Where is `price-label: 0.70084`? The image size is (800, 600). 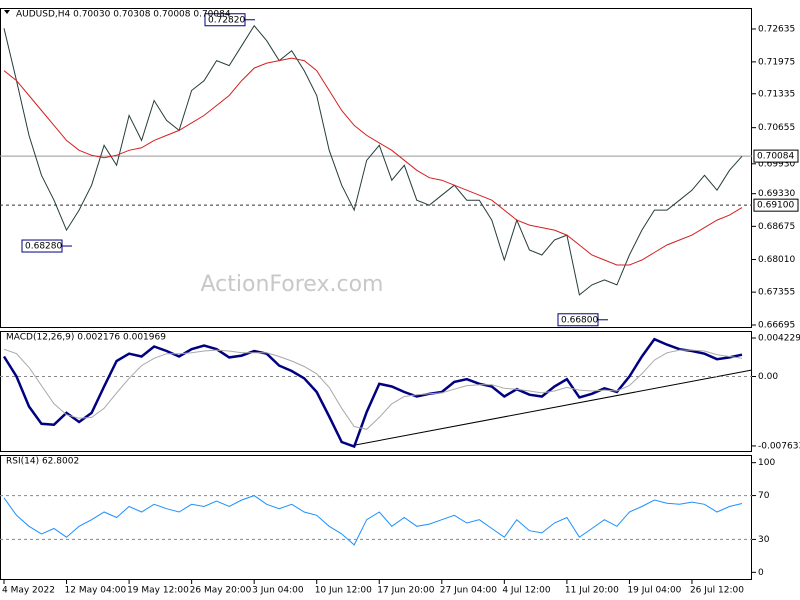
price-label: 0.70084 is located at coordinates (775, 157).